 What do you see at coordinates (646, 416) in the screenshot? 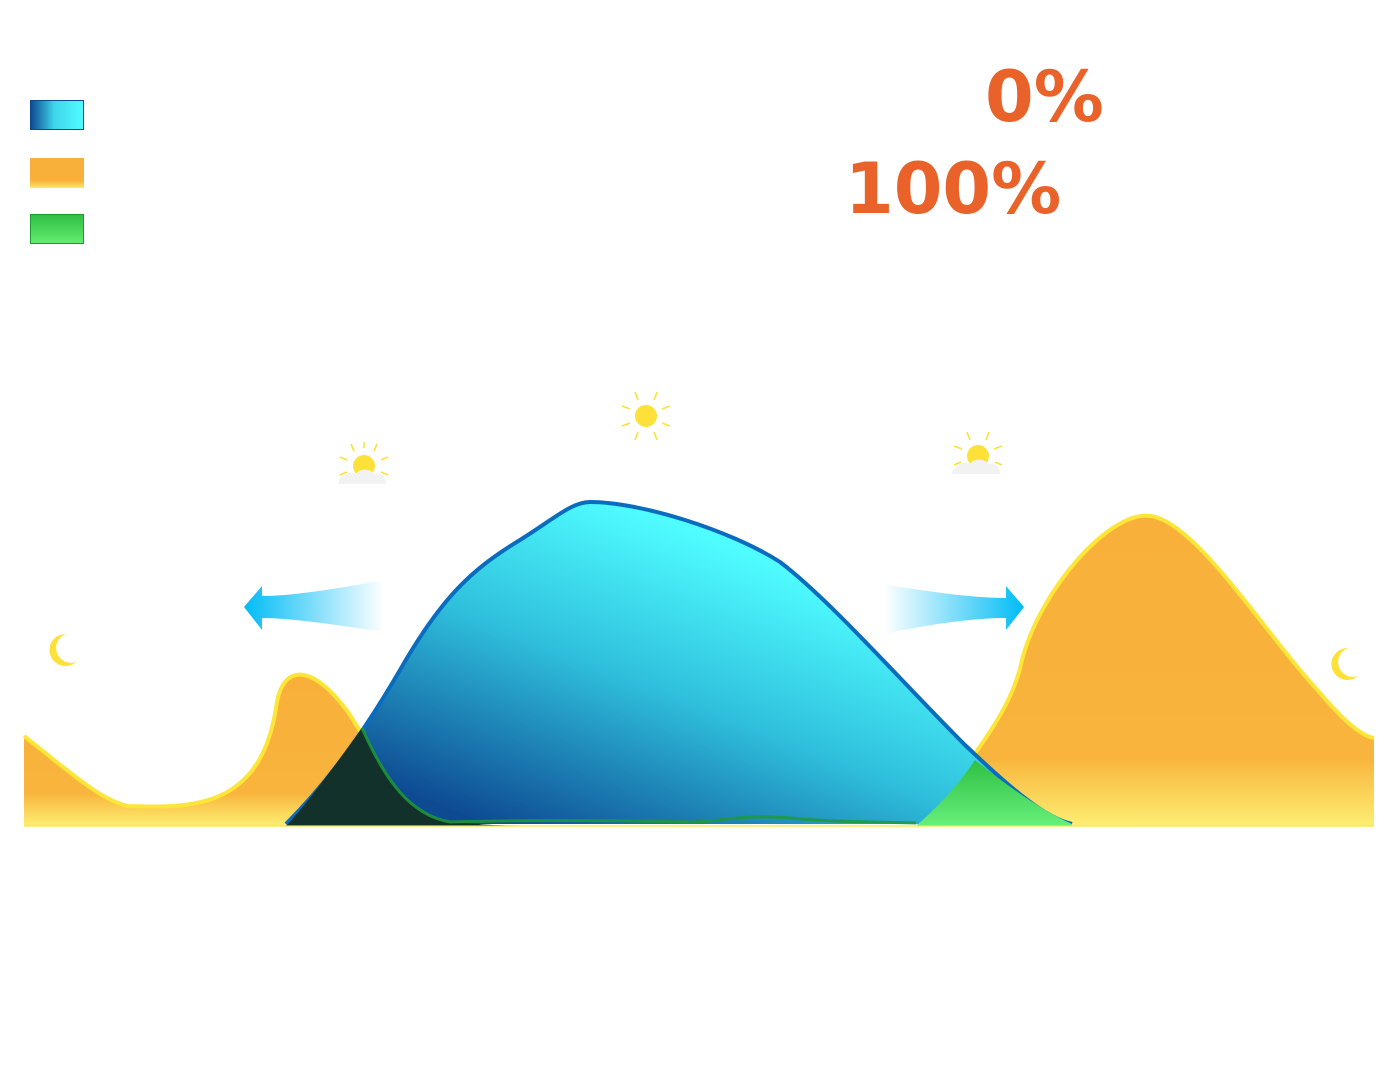
I see `sun-icon` at bounding box center [646, 416].